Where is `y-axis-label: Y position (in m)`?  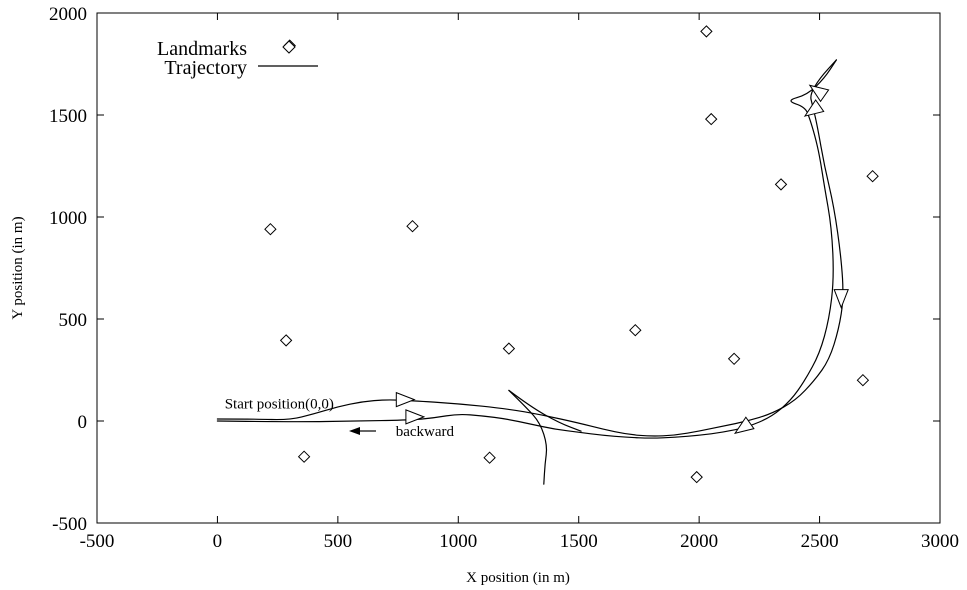
y-axis-label: Y position (in m) is located at coordinates (18, 267).